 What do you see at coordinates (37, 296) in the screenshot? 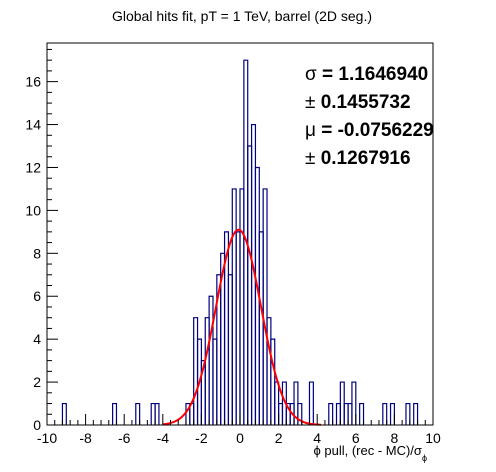
I see `y-tick-label: 6` at bounding box center [37, 296].